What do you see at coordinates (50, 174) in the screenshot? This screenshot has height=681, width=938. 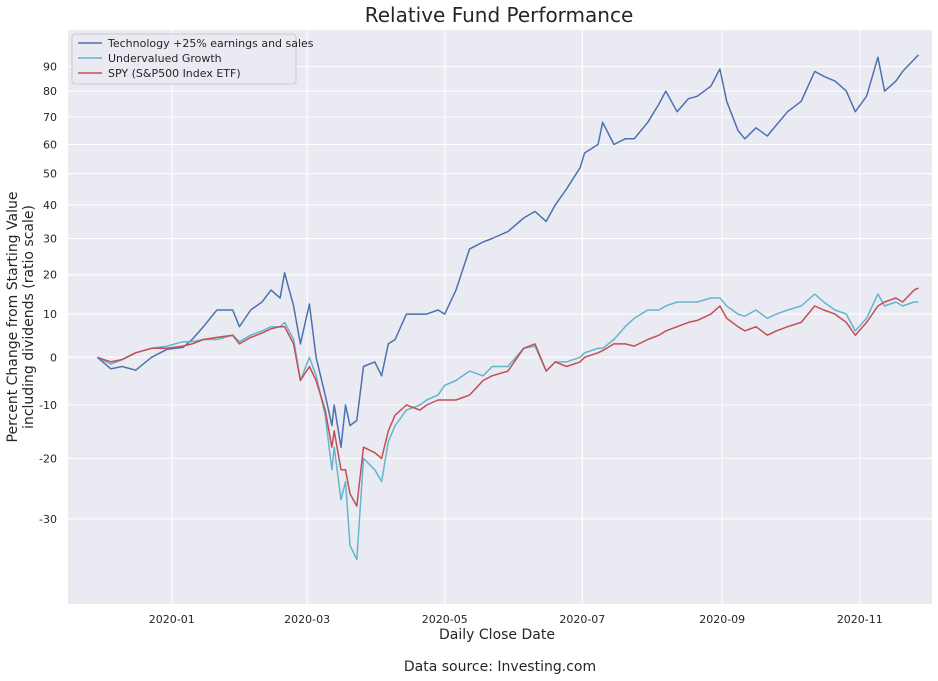 I see `y-tick-label: 50` at bounding box center [50, 174].